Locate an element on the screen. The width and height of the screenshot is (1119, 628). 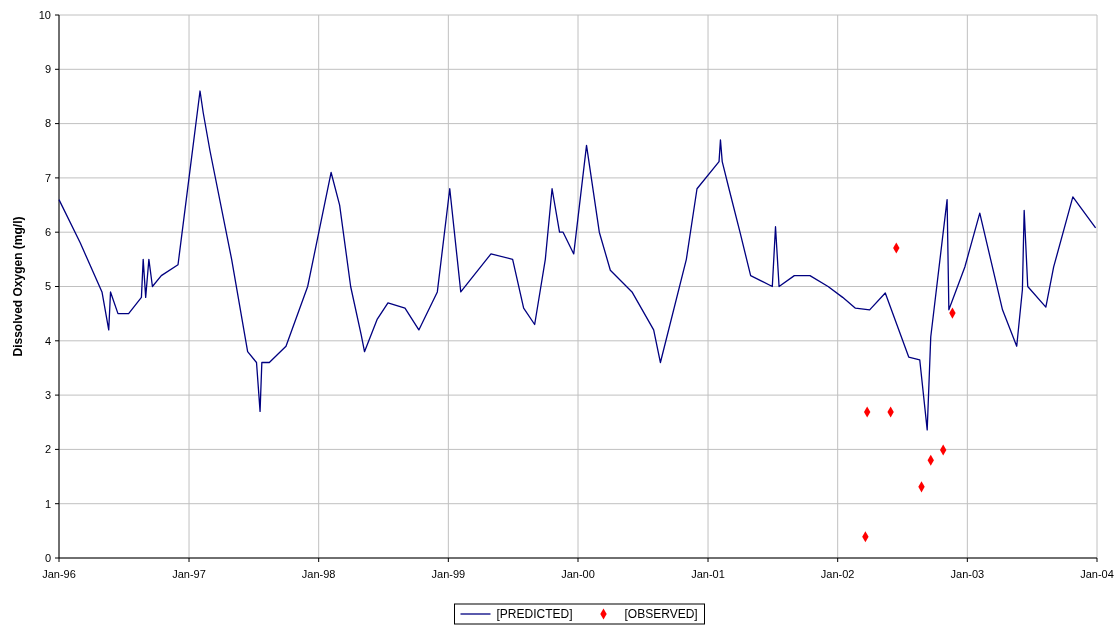
x-tick-label: Jan-97 is located at coordinates (189, 574).